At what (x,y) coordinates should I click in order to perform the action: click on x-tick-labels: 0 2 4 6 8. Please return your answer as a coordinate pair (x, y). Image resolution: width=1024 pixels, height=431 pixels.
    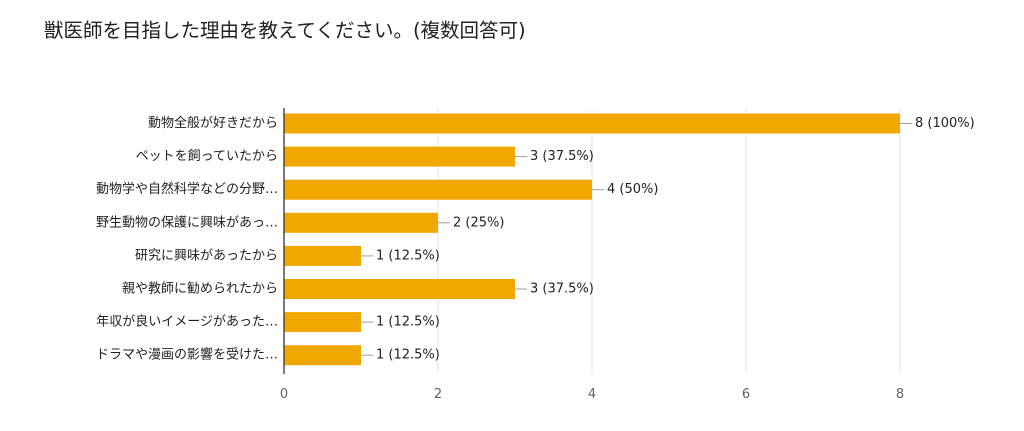
    Looking at the image, I should click on (592, 394).